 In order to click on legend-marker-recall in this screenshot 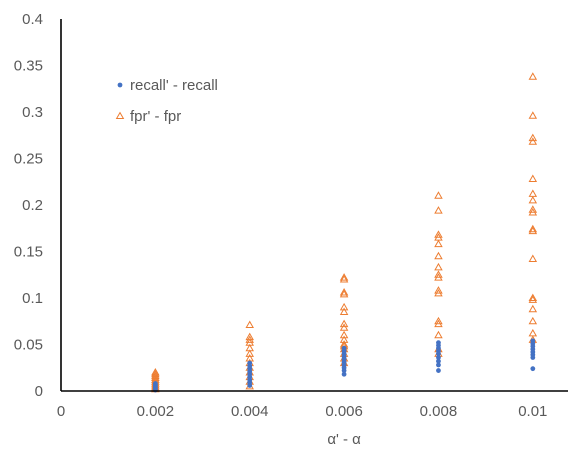, I will do `click(120, 85)`.